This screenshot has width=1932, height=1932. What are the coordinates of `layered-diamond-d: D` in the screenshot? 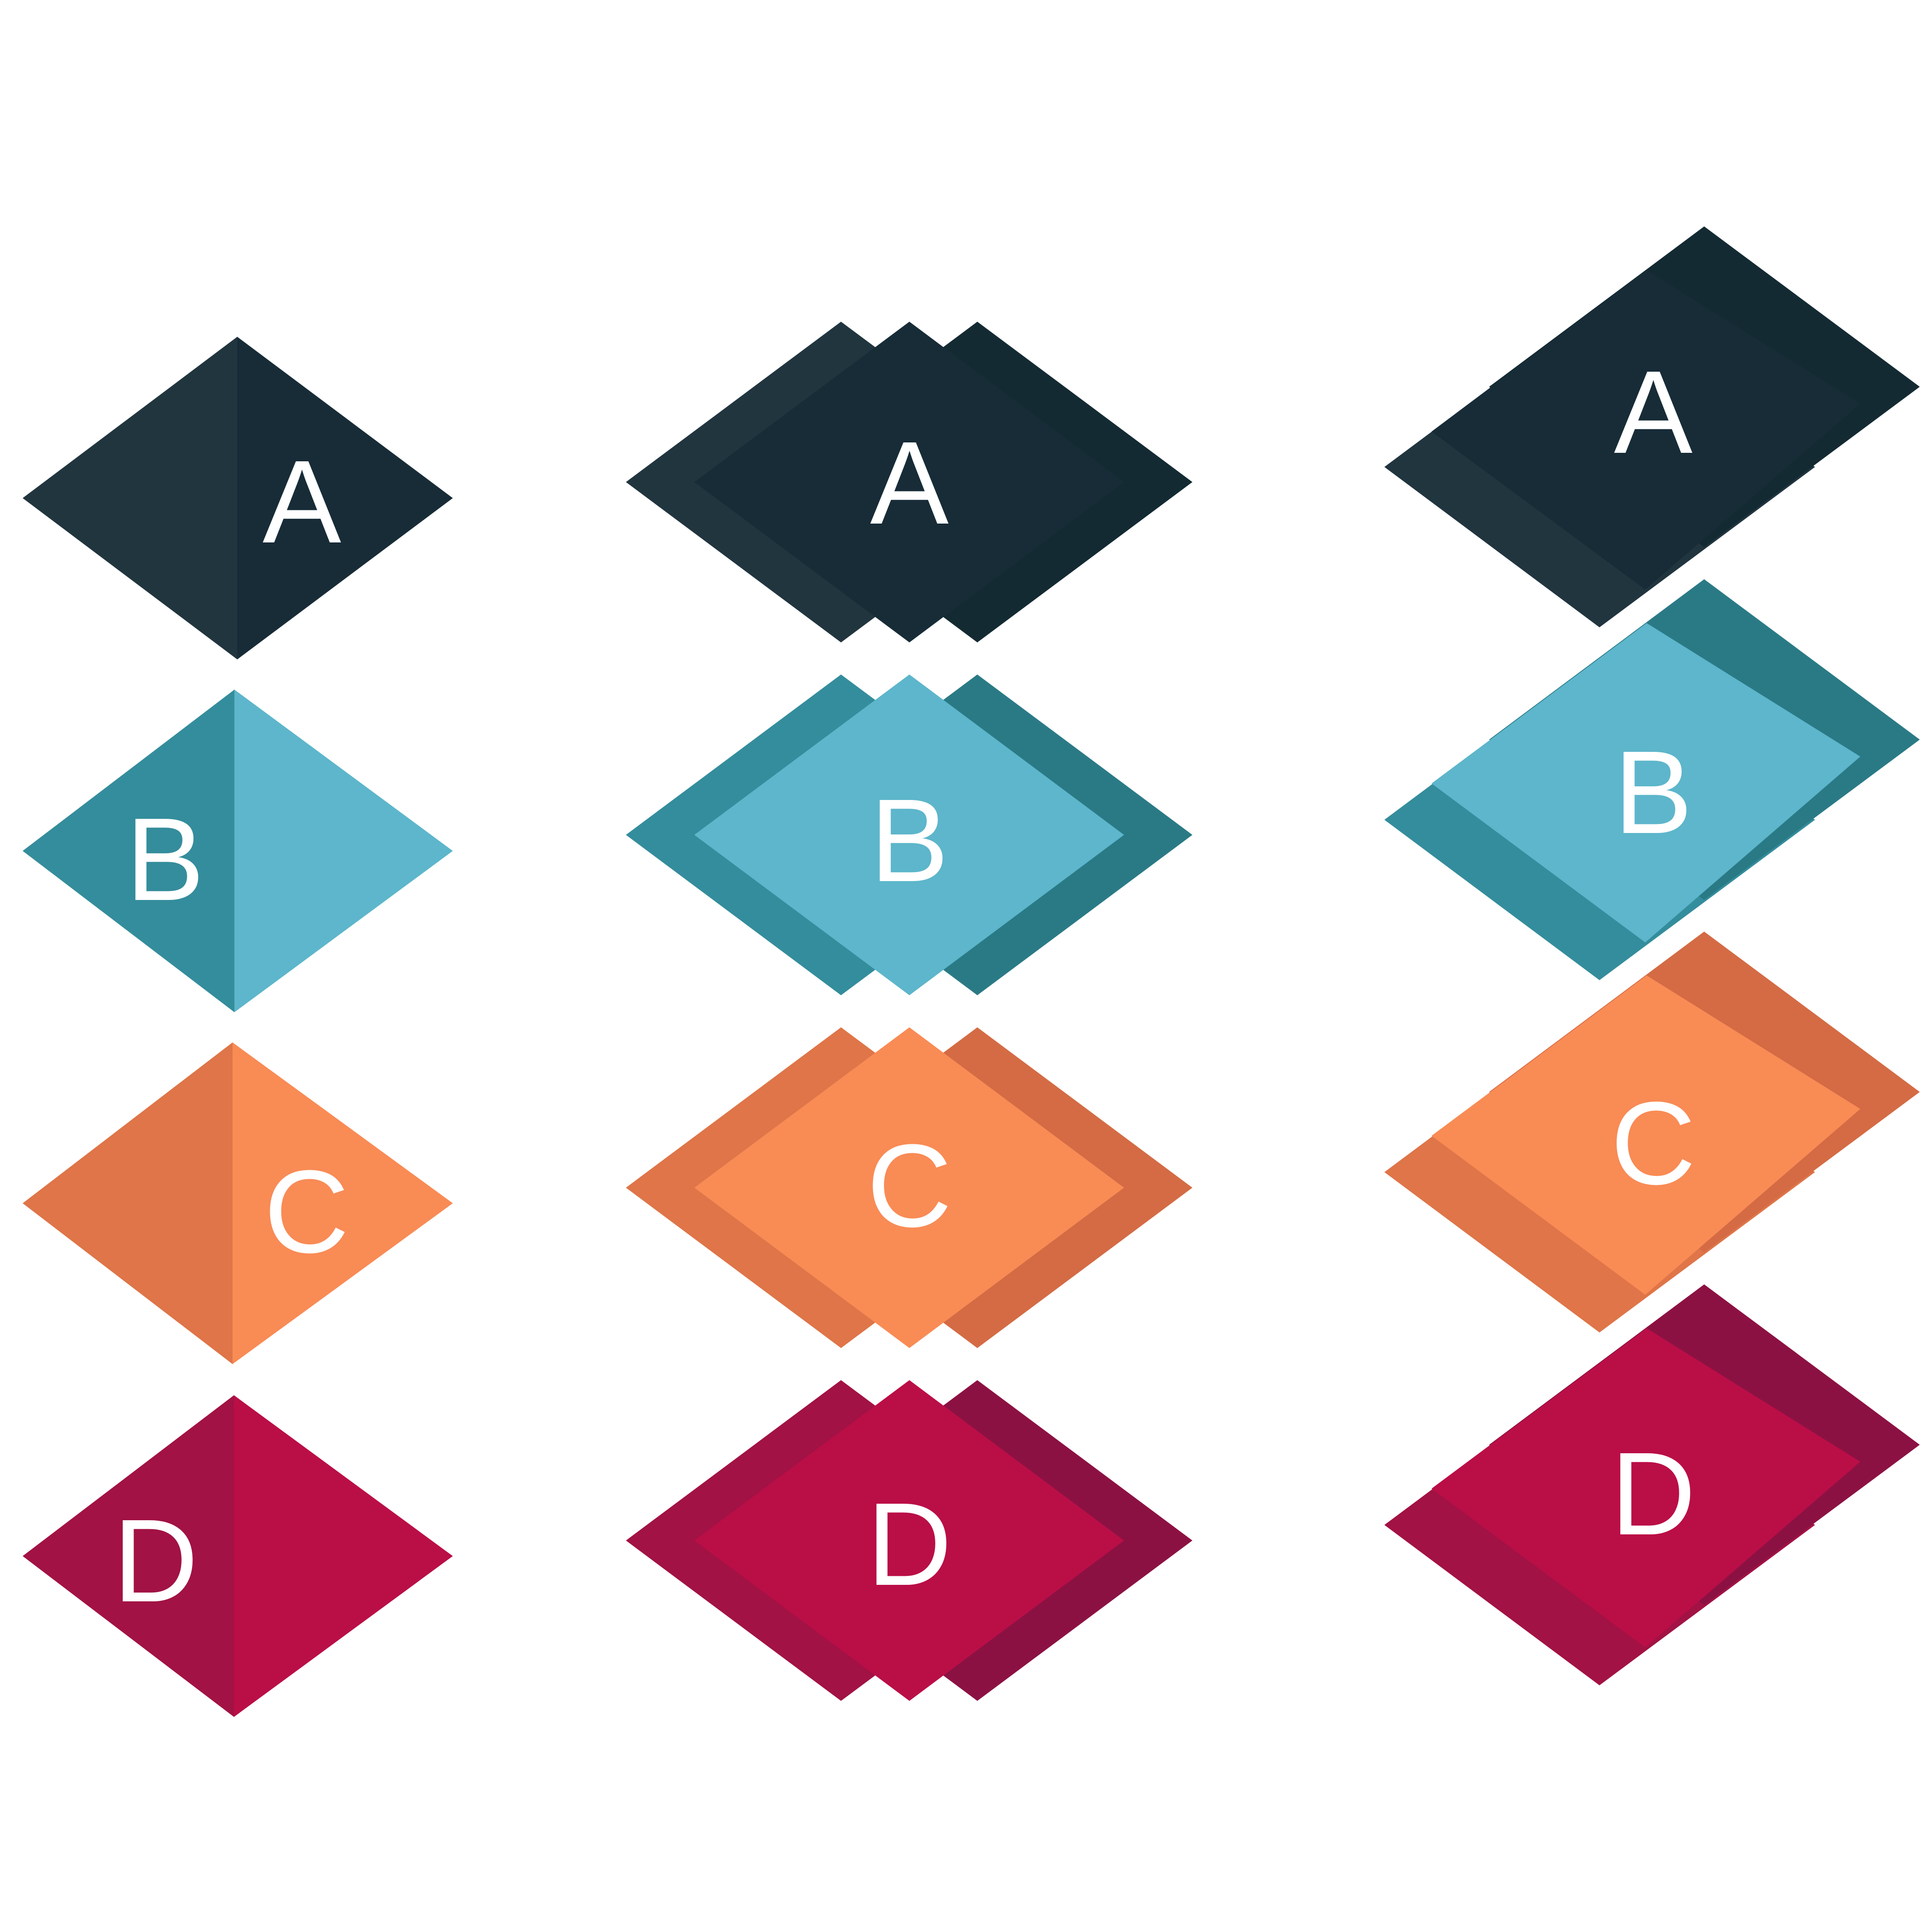 It's located at (909, 1540).